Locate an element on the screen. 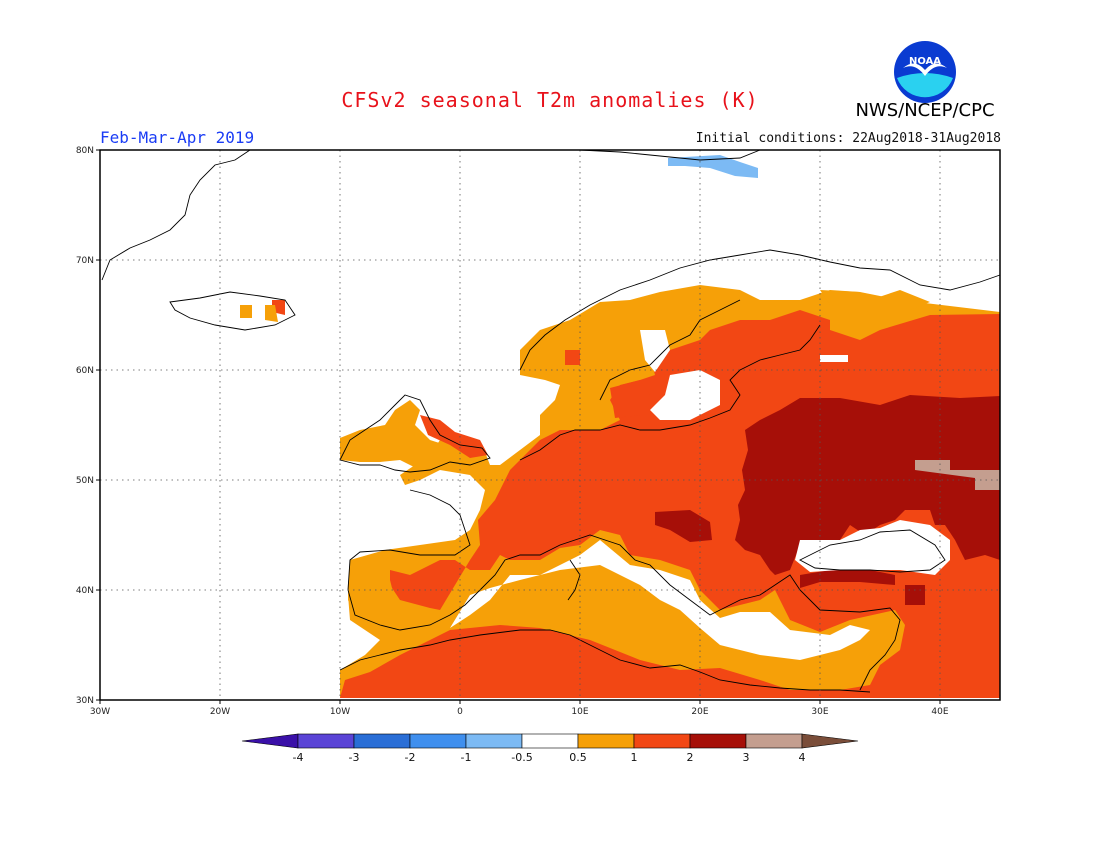  lat-label-70n: 70N is located at coordinates (85, 261).